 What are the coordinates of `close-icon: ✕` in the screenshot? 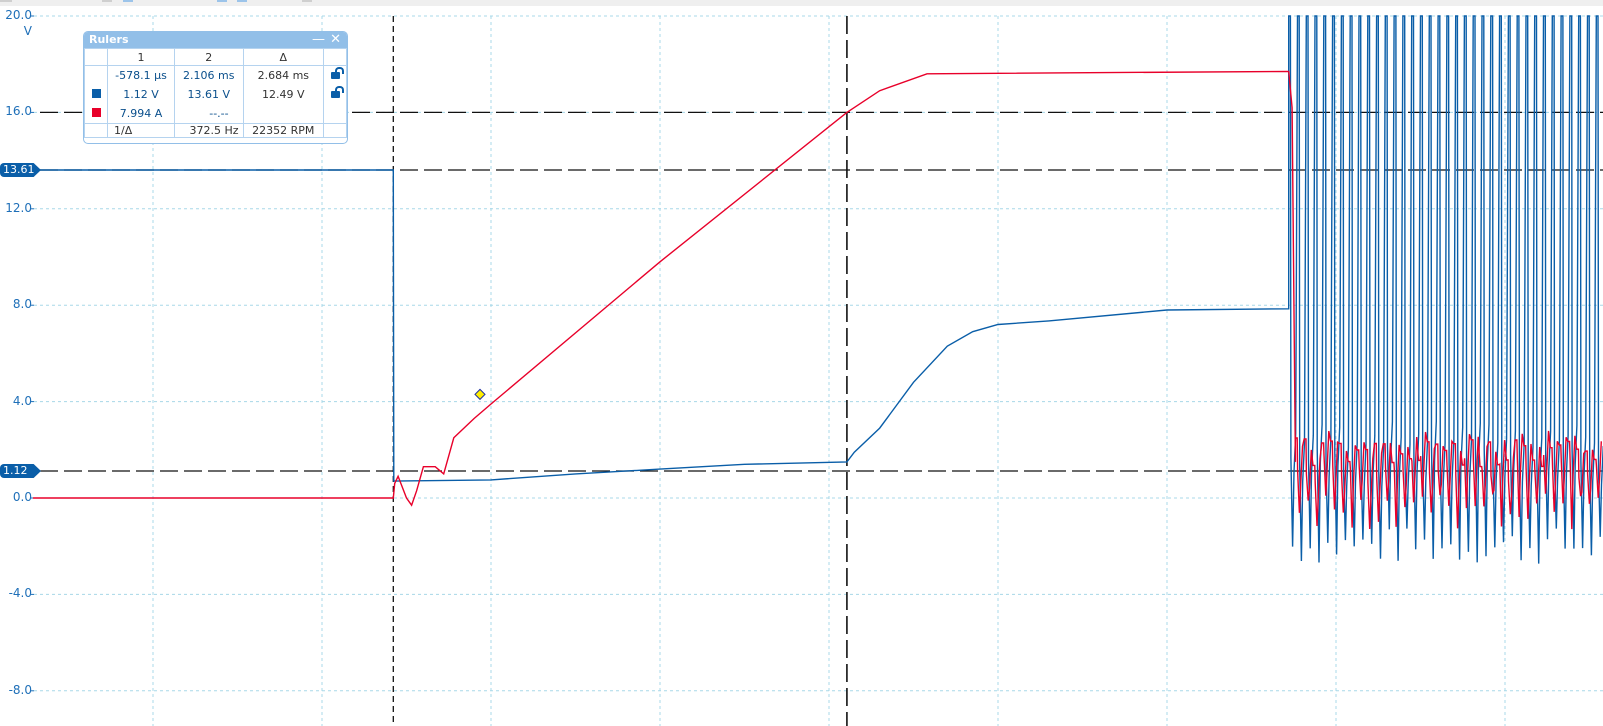 It's located at (335, 39).